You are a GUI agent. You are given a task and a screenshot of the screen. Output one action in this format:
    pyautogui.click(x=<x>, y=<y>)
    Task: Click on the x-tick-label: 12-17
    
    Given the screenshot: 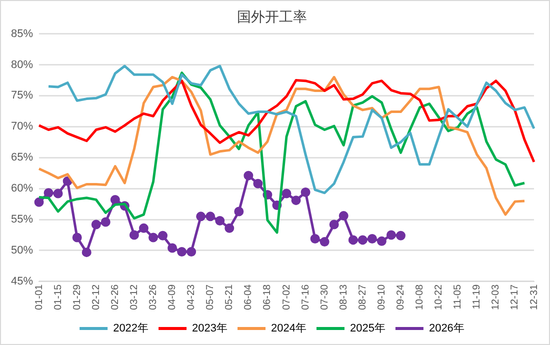 What is the action you would take?
    pyautogui.click(x=515, y=297)
    